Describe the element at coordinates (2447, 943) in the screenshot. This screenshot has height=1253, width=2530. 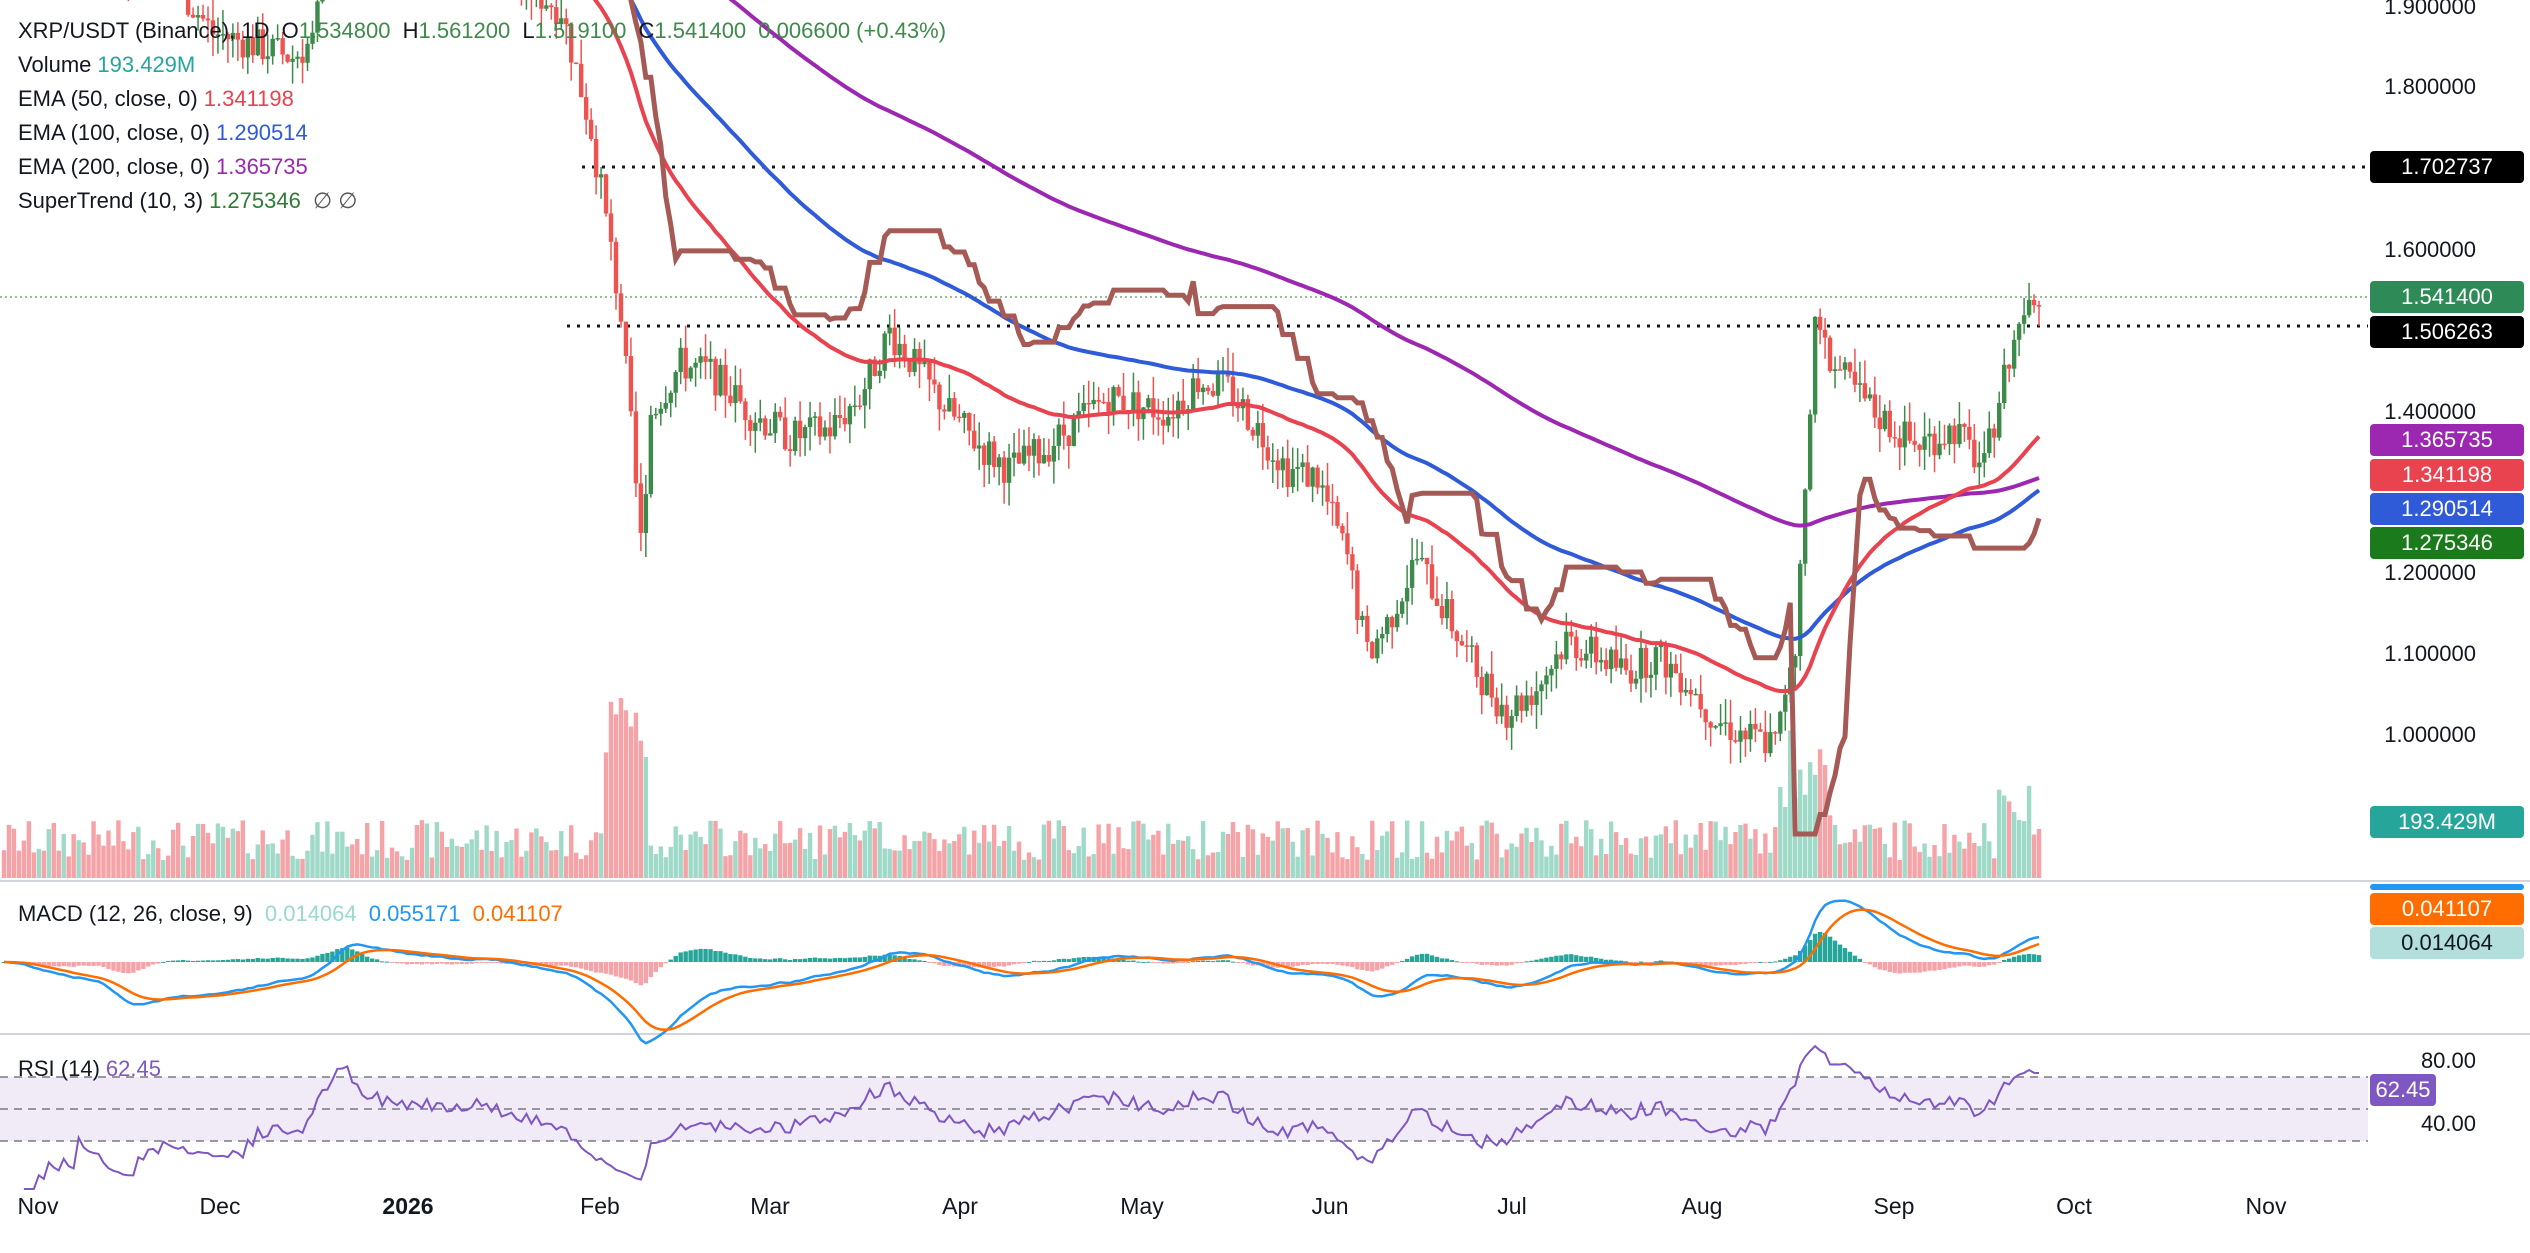
I see `tag-macd-hist: 0.014064` at that location.